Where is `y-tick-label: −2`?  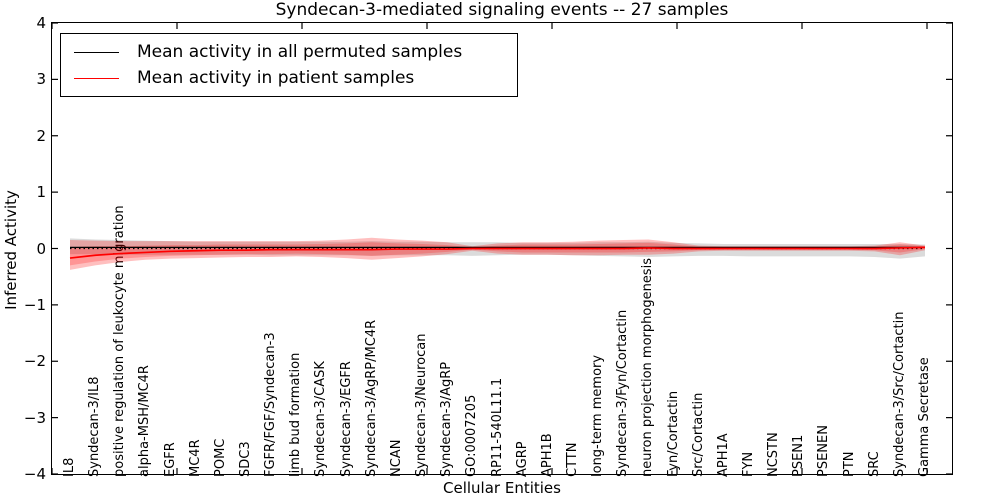
y-tick-label: −2 is located at coordinates (34, 361).